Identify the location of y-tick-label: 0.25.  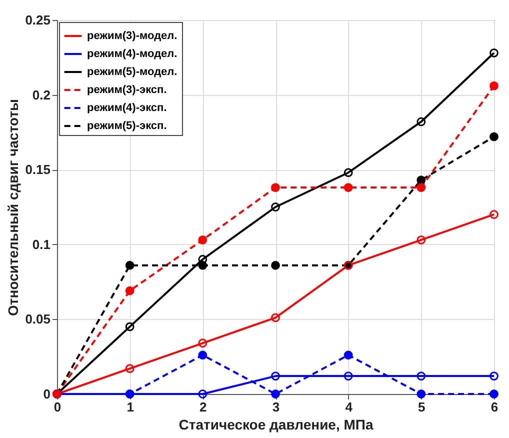
(37, 20).